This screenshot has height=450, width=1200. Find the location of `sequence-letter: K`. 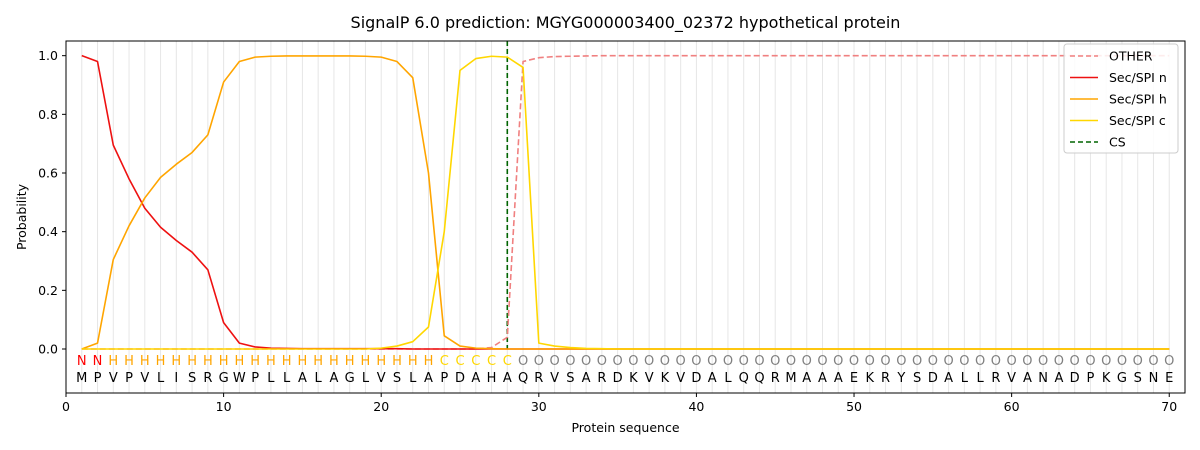

sequence-letter: K is located at coordinates (633, 378).